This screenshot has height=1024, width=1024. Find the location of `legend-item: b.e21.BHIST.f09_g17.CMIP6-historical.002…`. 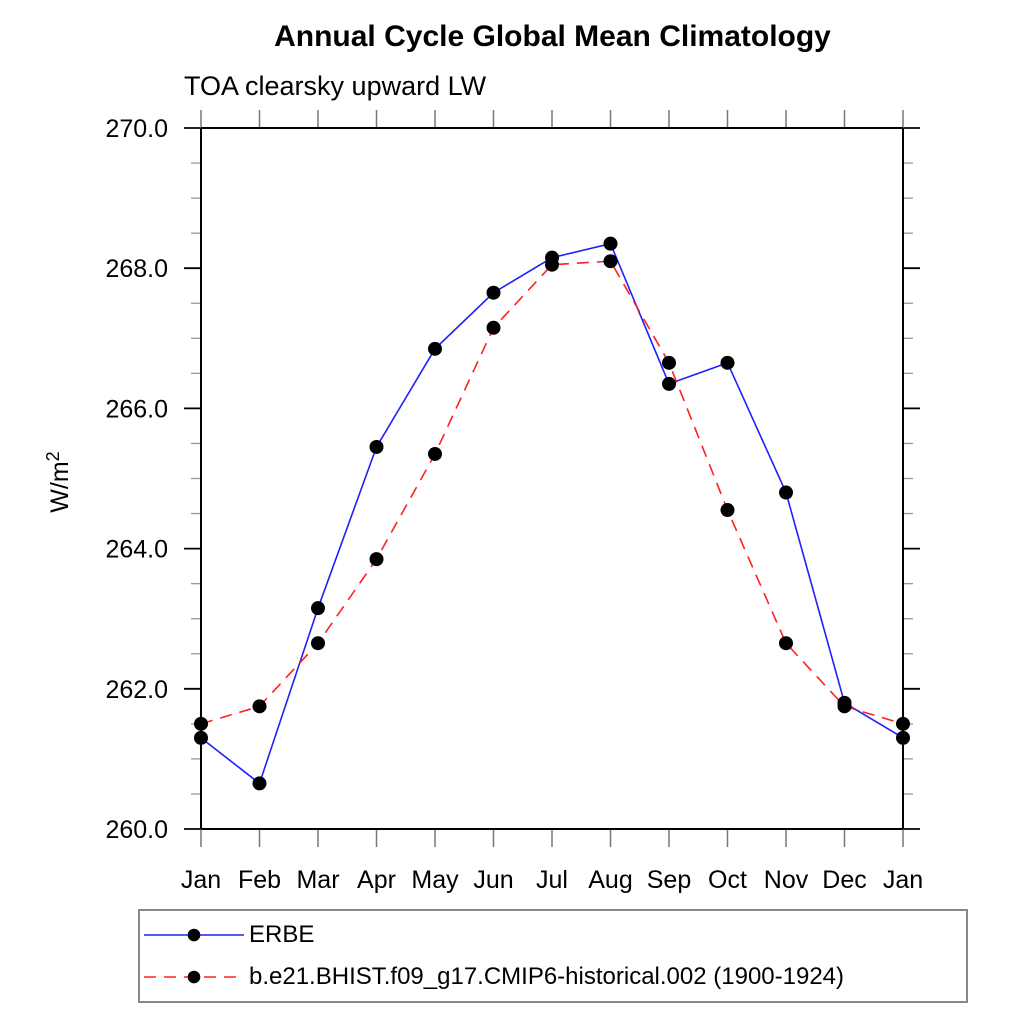

legend-item: b.e21.BHIST.f09_g17.CMIP6-historical.002… is located at coordinates (554, 976).